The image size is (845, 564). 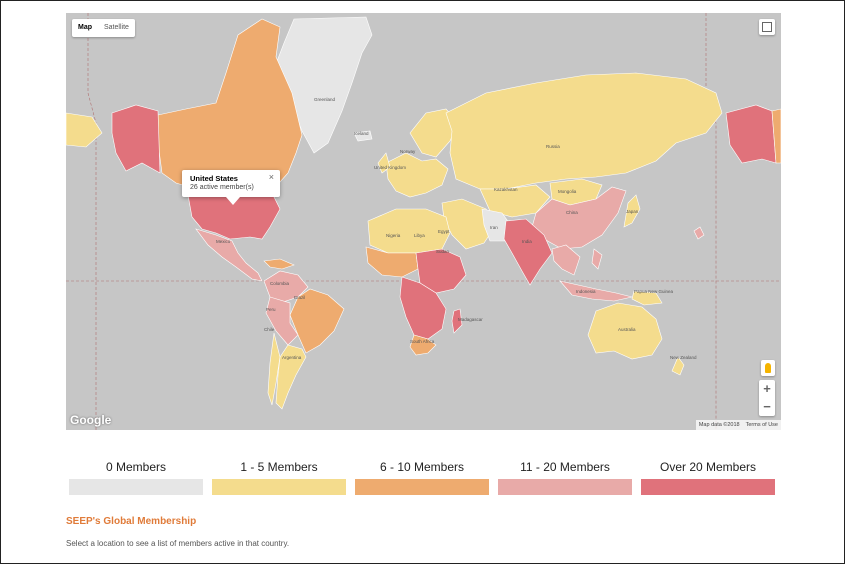 I want to click on country-chile, so click(x=274, y=369).